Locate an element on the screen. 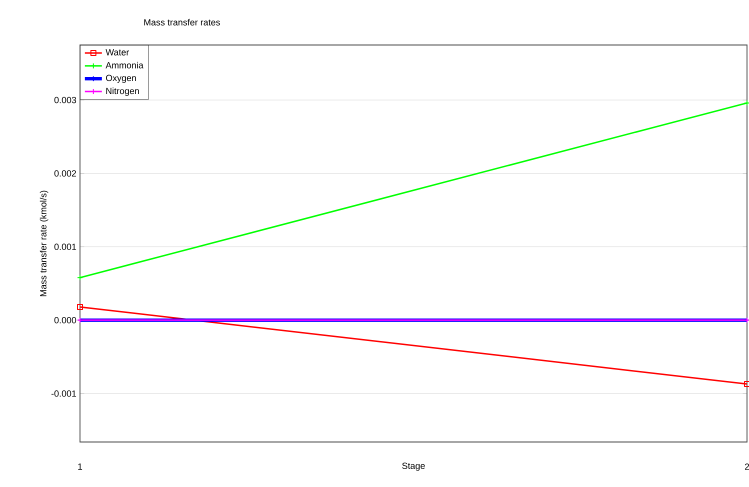 The image size is (749, 487). chart-title: Mass transfer rates is located at coordinates (182, 22).